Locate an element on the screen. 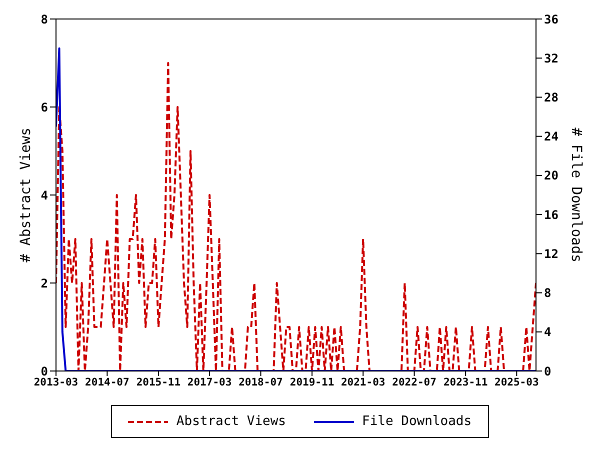  y2-tick-label: 36 is located at coordinates (551, 19).